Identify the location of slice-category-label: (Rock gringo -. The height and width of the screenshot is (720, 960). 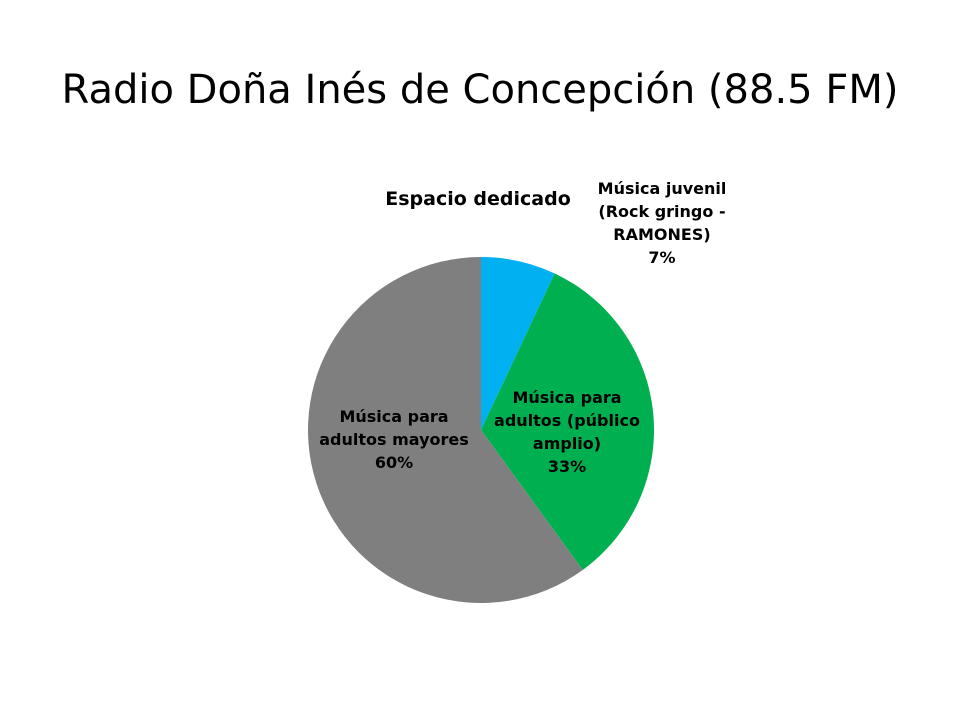
(661, 211).